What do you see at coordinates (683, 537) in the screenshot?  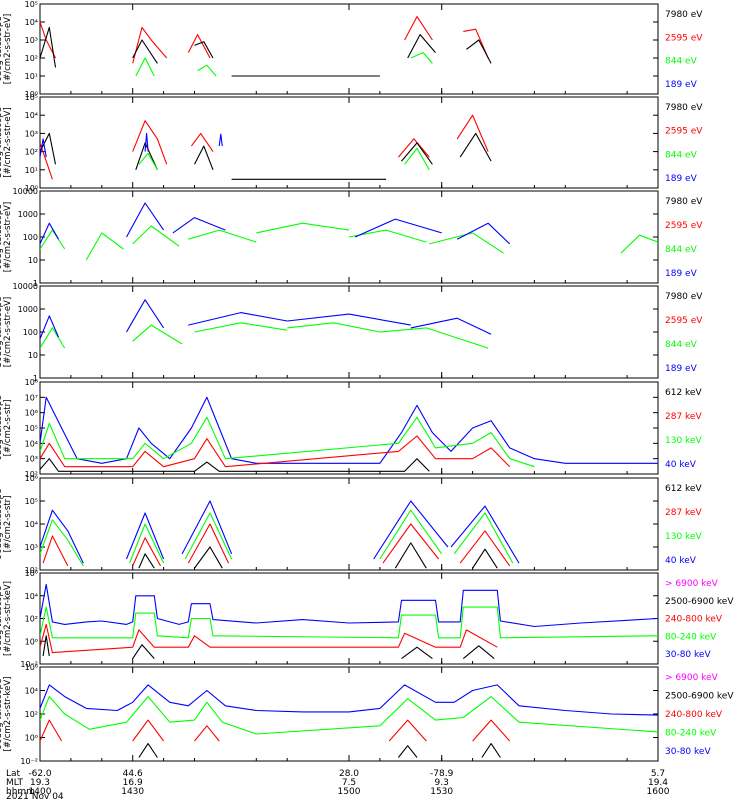 I see `legend-entry-green: 130 keV` at bounding box center [683, 537].